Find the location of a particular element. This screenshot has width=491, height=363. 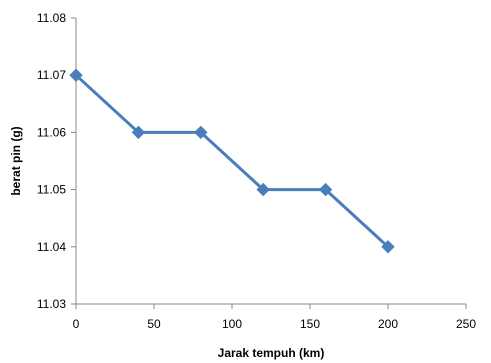

y-tick-label: 11.07 is located at coordinates (51, 75).